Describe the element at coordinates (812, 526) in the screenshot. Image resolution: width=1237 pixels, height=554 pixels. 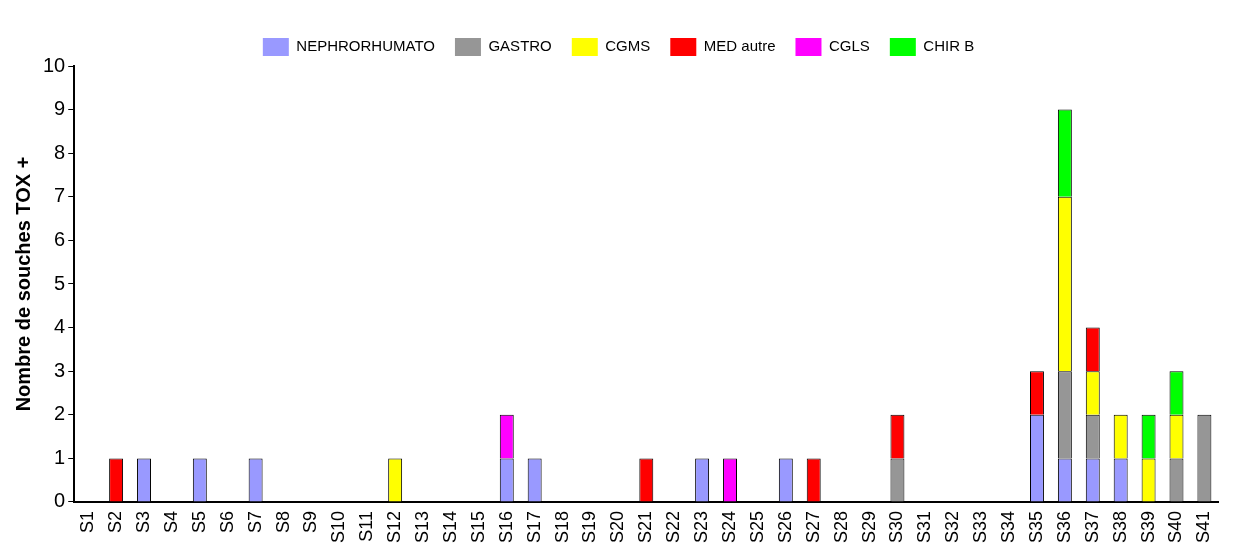
I see `x-tick-label: S27` at that location.